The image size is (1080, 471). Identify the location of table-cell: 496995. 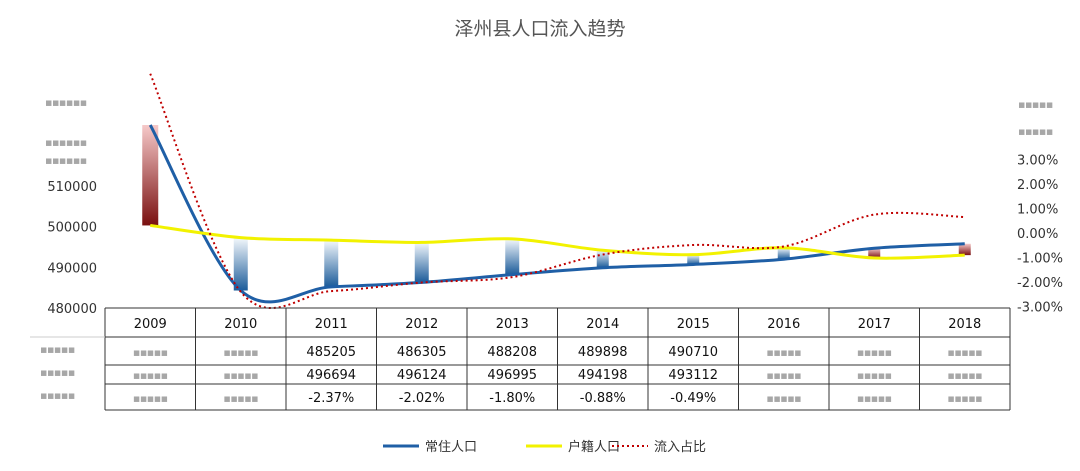
(512, 375).